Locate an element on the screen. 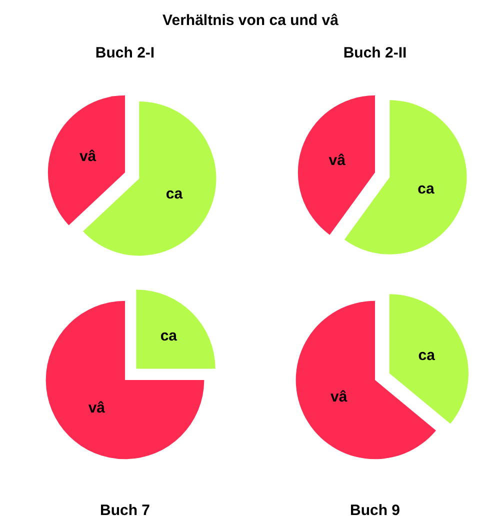 The image size is (501, 527). chart-title: Buch 2-II is located at coordinates (375, 53).